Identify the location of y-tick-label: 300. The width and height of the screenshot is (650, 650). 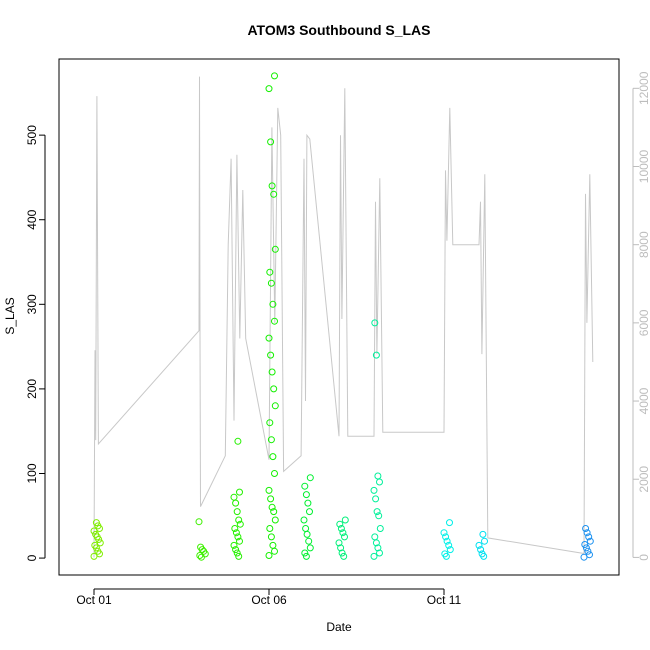
(32, 304).